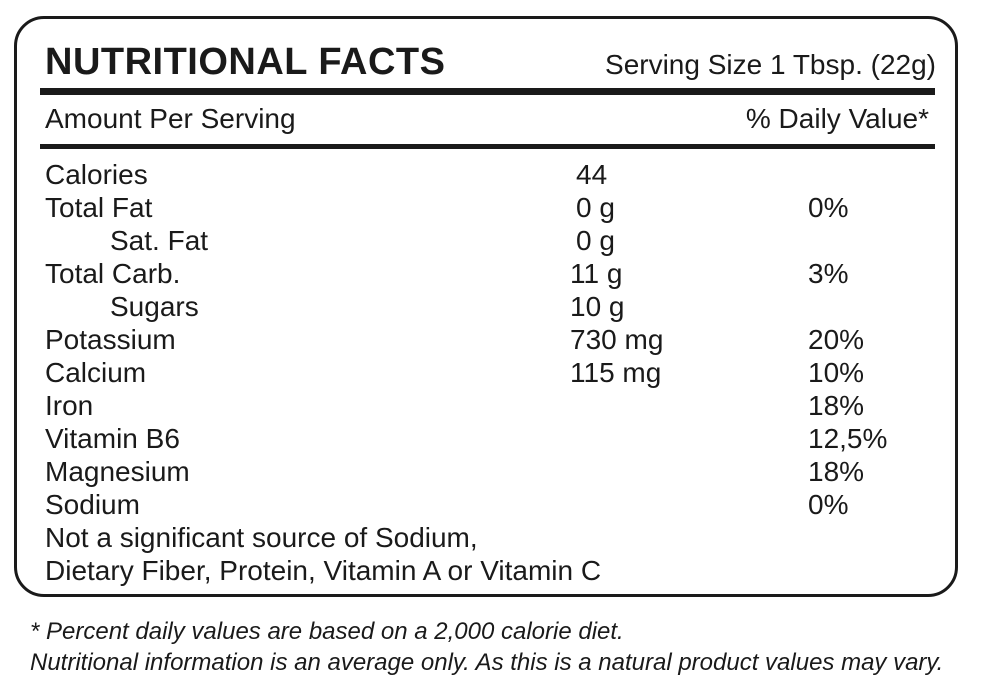 Image resolution: width=986 pixels, height=687 pixels. What do you see at coordinates (592, 174) in the screenshot?
I see `nutrient-amount: 44` at bounding box center [592, 174].